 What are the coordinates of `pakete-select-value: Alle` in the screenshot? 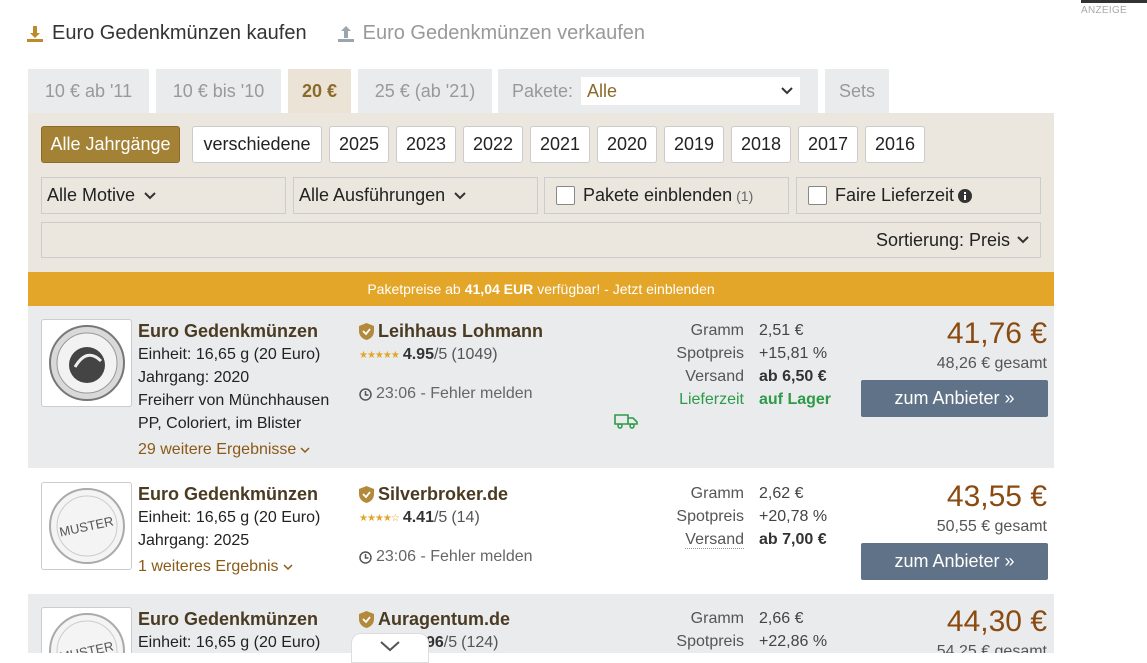 It's located at (602, 90).